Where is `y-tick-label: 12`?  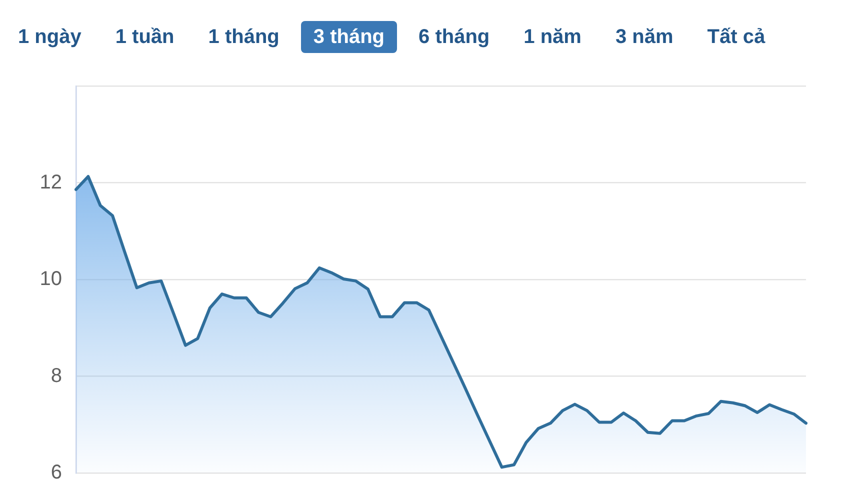 y-tick-label: 12 is located at coordinates (51, 182).